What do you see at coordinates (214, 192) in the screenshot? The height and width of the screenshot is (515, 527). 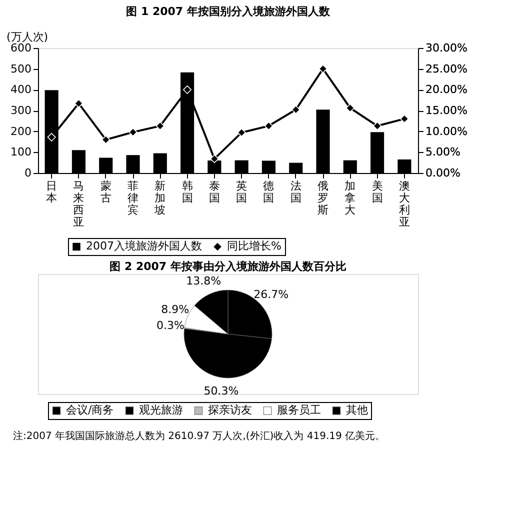 I see `x-tick-label: 泰国` at bounding box center [214, 192].